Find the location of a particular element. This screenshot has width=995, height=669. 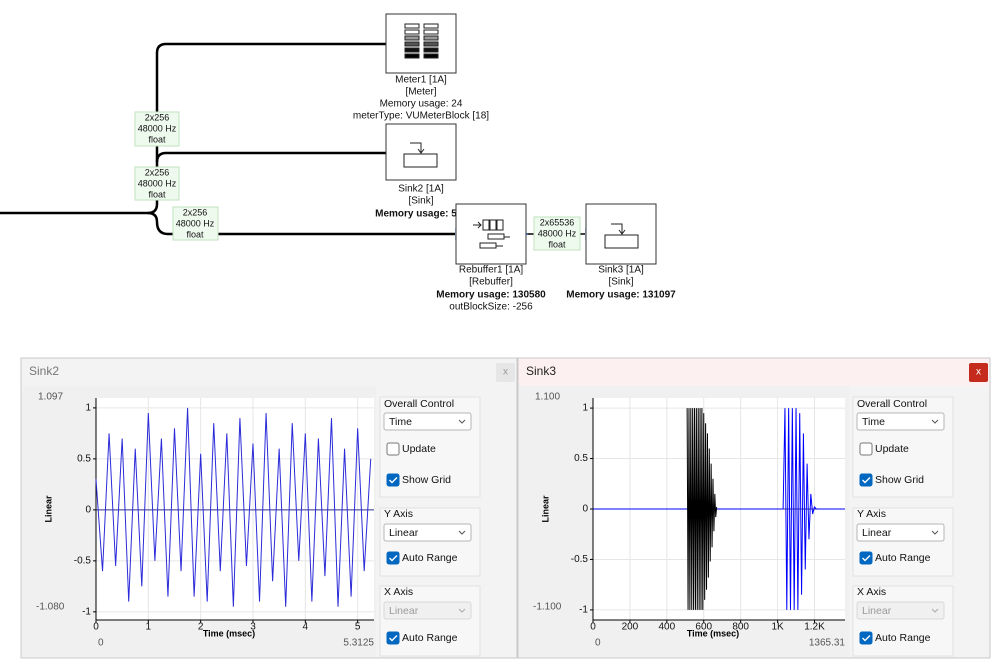

x-tick-label: 5 is located at coordinates (358, 627).